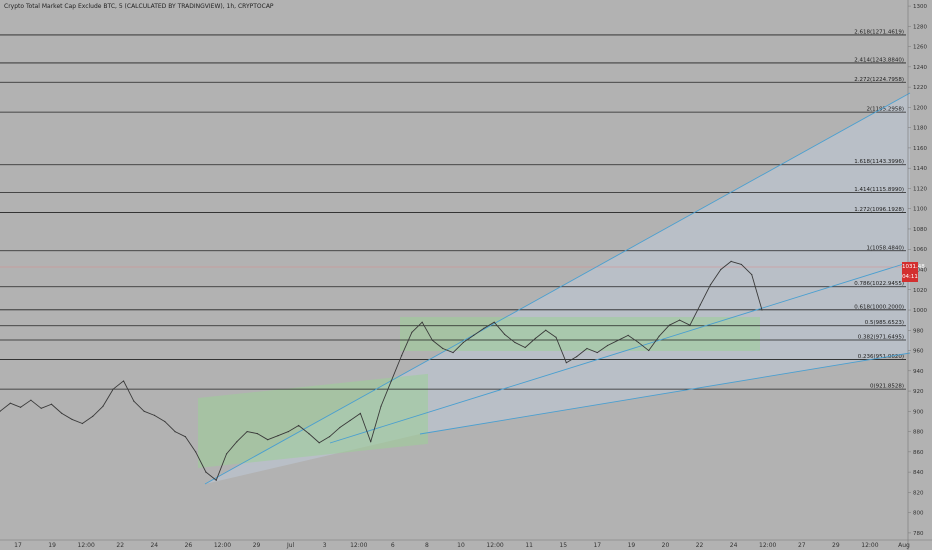  I want to click on x-tick-label: 10, so click(461, 545).